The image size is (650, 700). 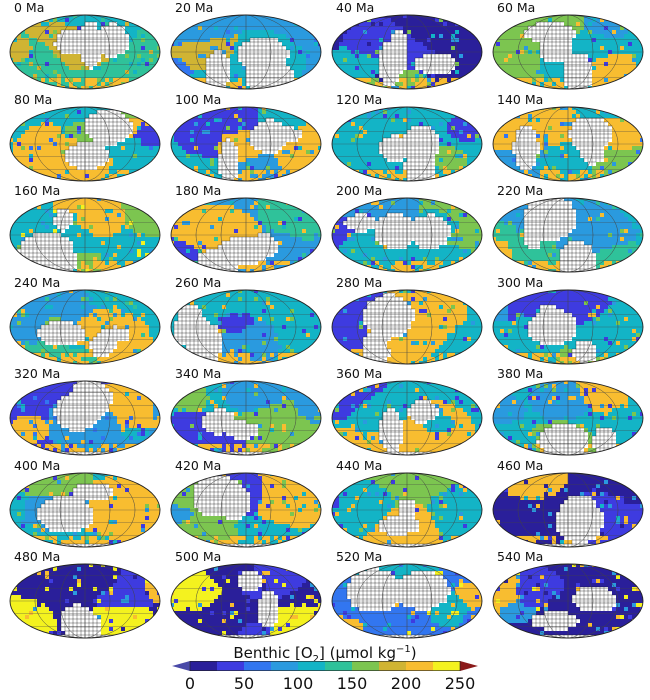 I want to click on colorbar-tick-label: 150, so click(x=352, y=684).